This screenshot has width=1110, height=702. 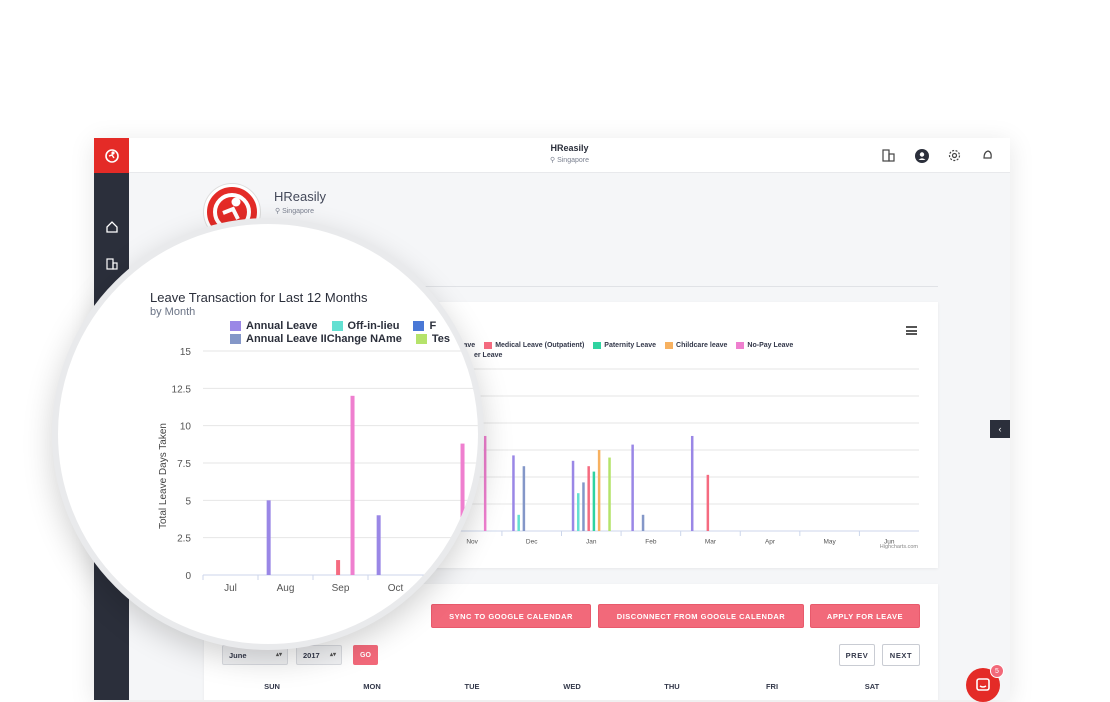 I want to click on legend-item: Annual Leave, so click(x=274, y=325).